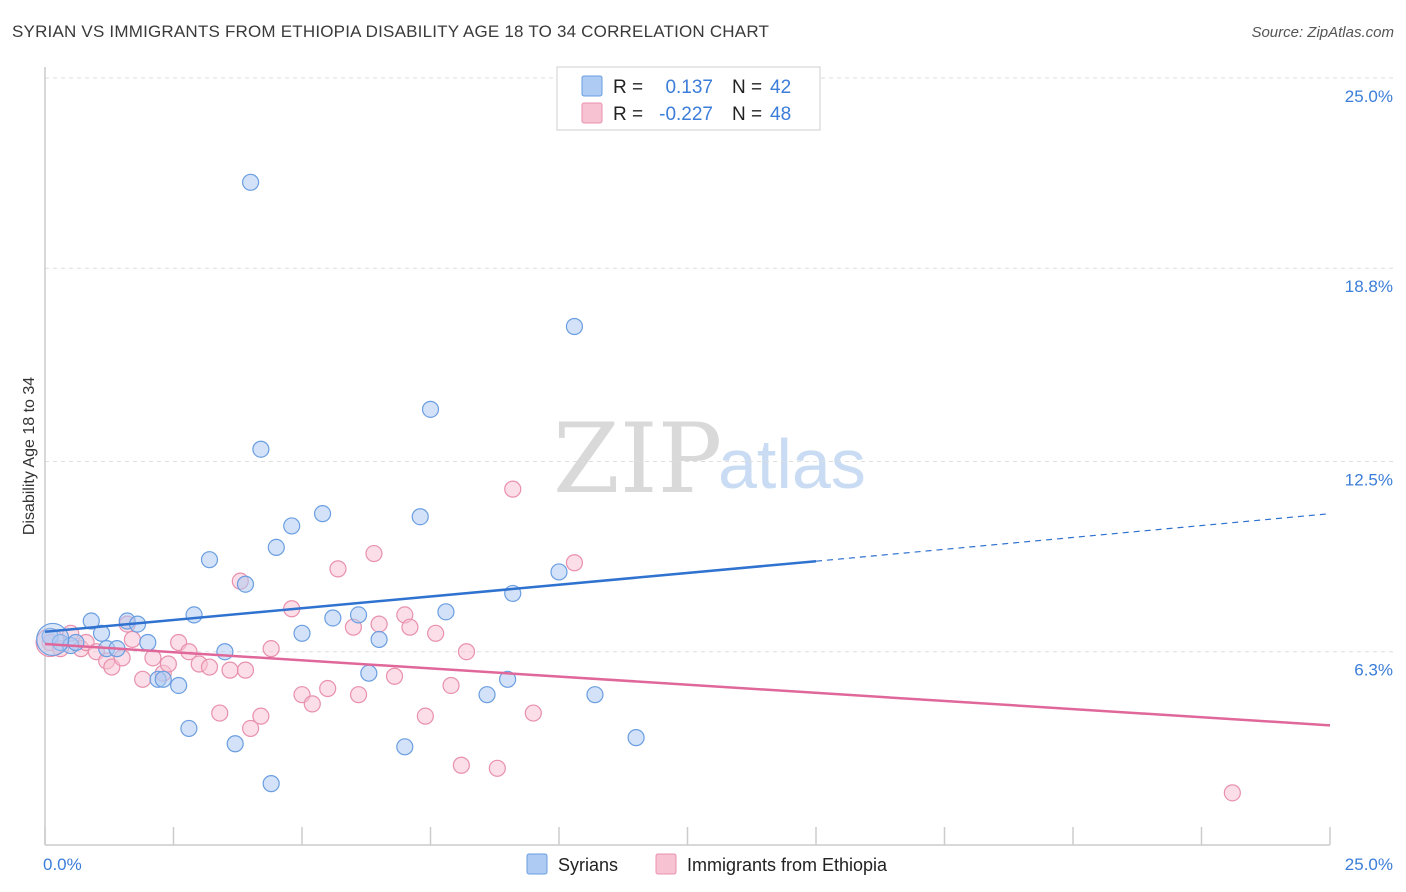  What do you see at coordinates (588, 865) in the screenshot?
I see `bottom-legend-syrians: Syrians` at bounding box center [588, 865].